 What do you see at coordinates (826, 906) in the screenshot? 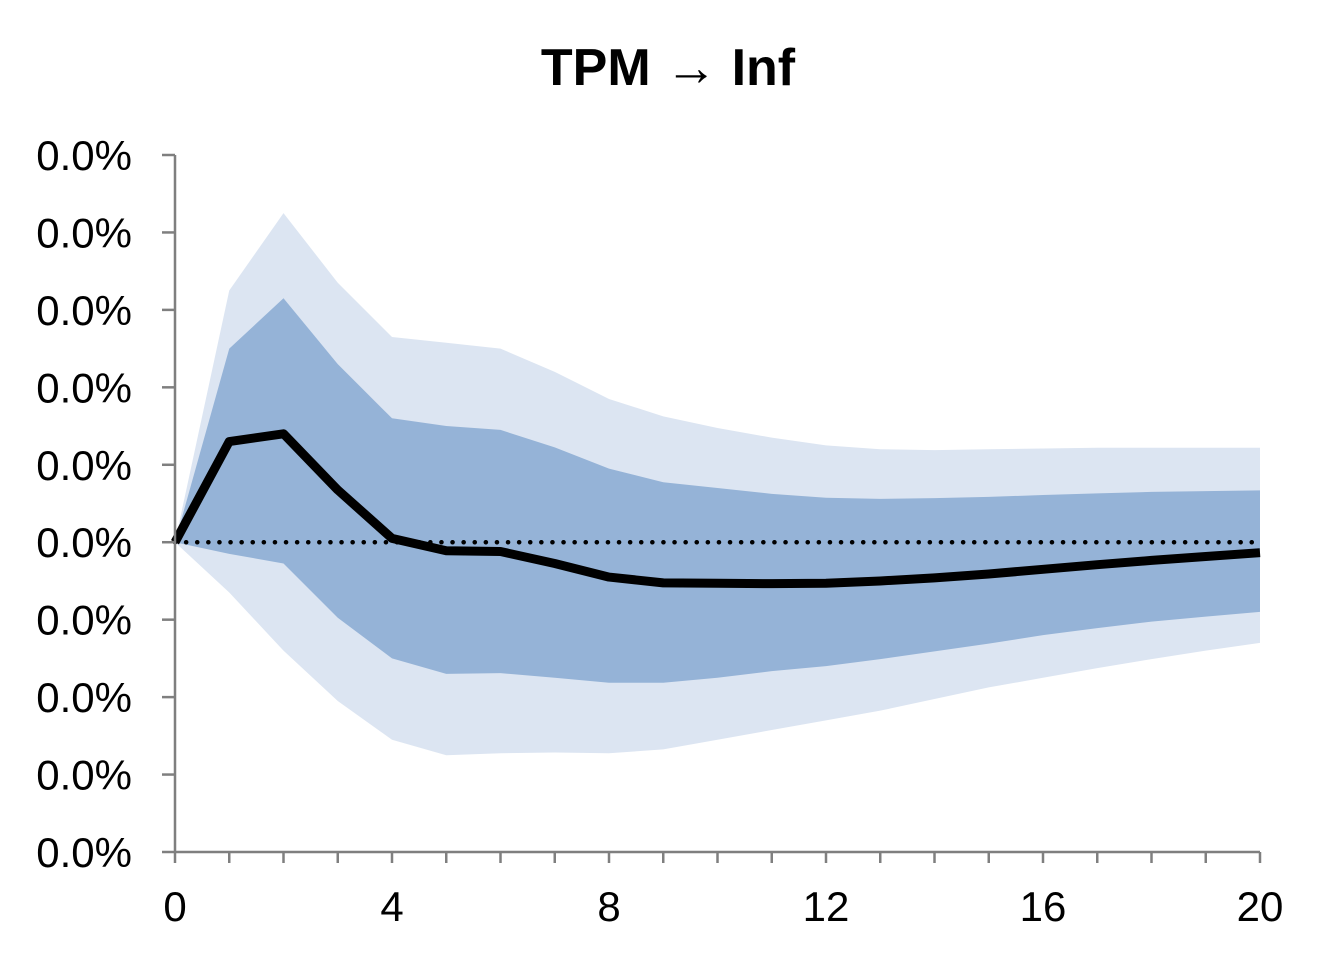
I see `x-tick-label: 12` at bounding box center [826, 906].